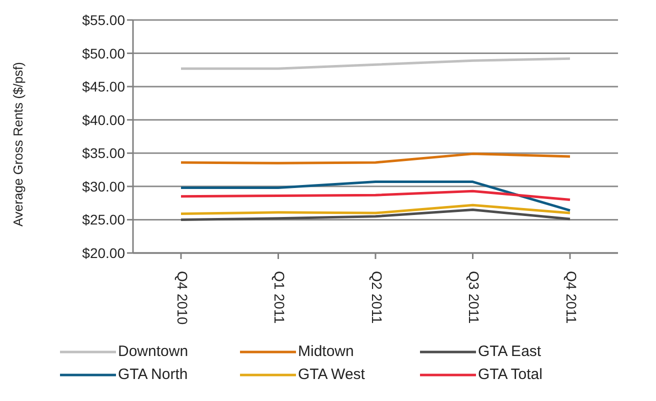 The image size is (656, 401). I want to click on legend-label: GTA North, so click(153, 374).